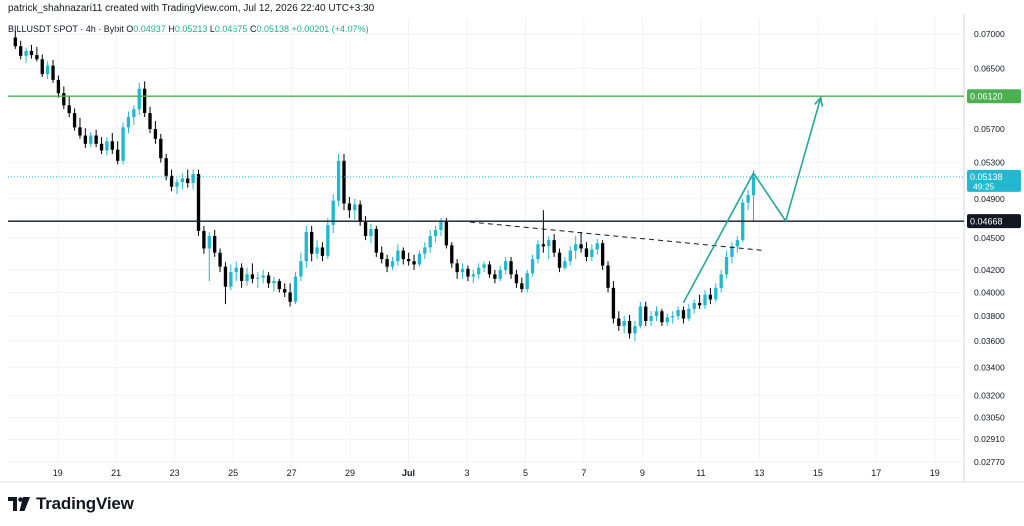  Describe the element at coordinates (408, 473) in the screenshot. I see `x-tick-label: Jul` at that location.